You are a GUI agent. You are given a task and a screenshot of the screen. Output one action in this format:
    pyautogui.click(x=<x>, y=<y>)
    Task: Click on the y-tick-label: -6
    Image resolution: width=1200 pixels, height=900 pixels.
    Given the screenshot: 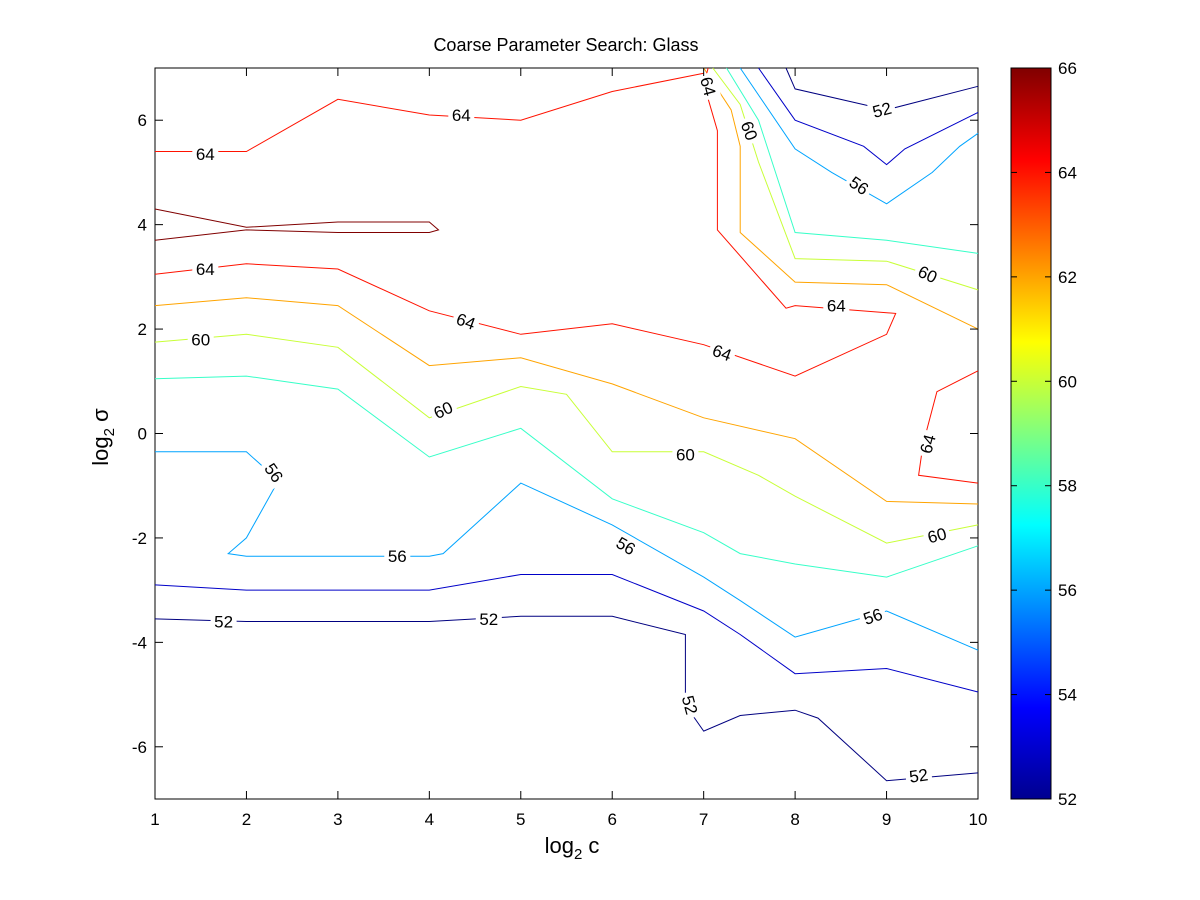 What is the action you would take?
    pyautogui.click(x=139, y=747)
    